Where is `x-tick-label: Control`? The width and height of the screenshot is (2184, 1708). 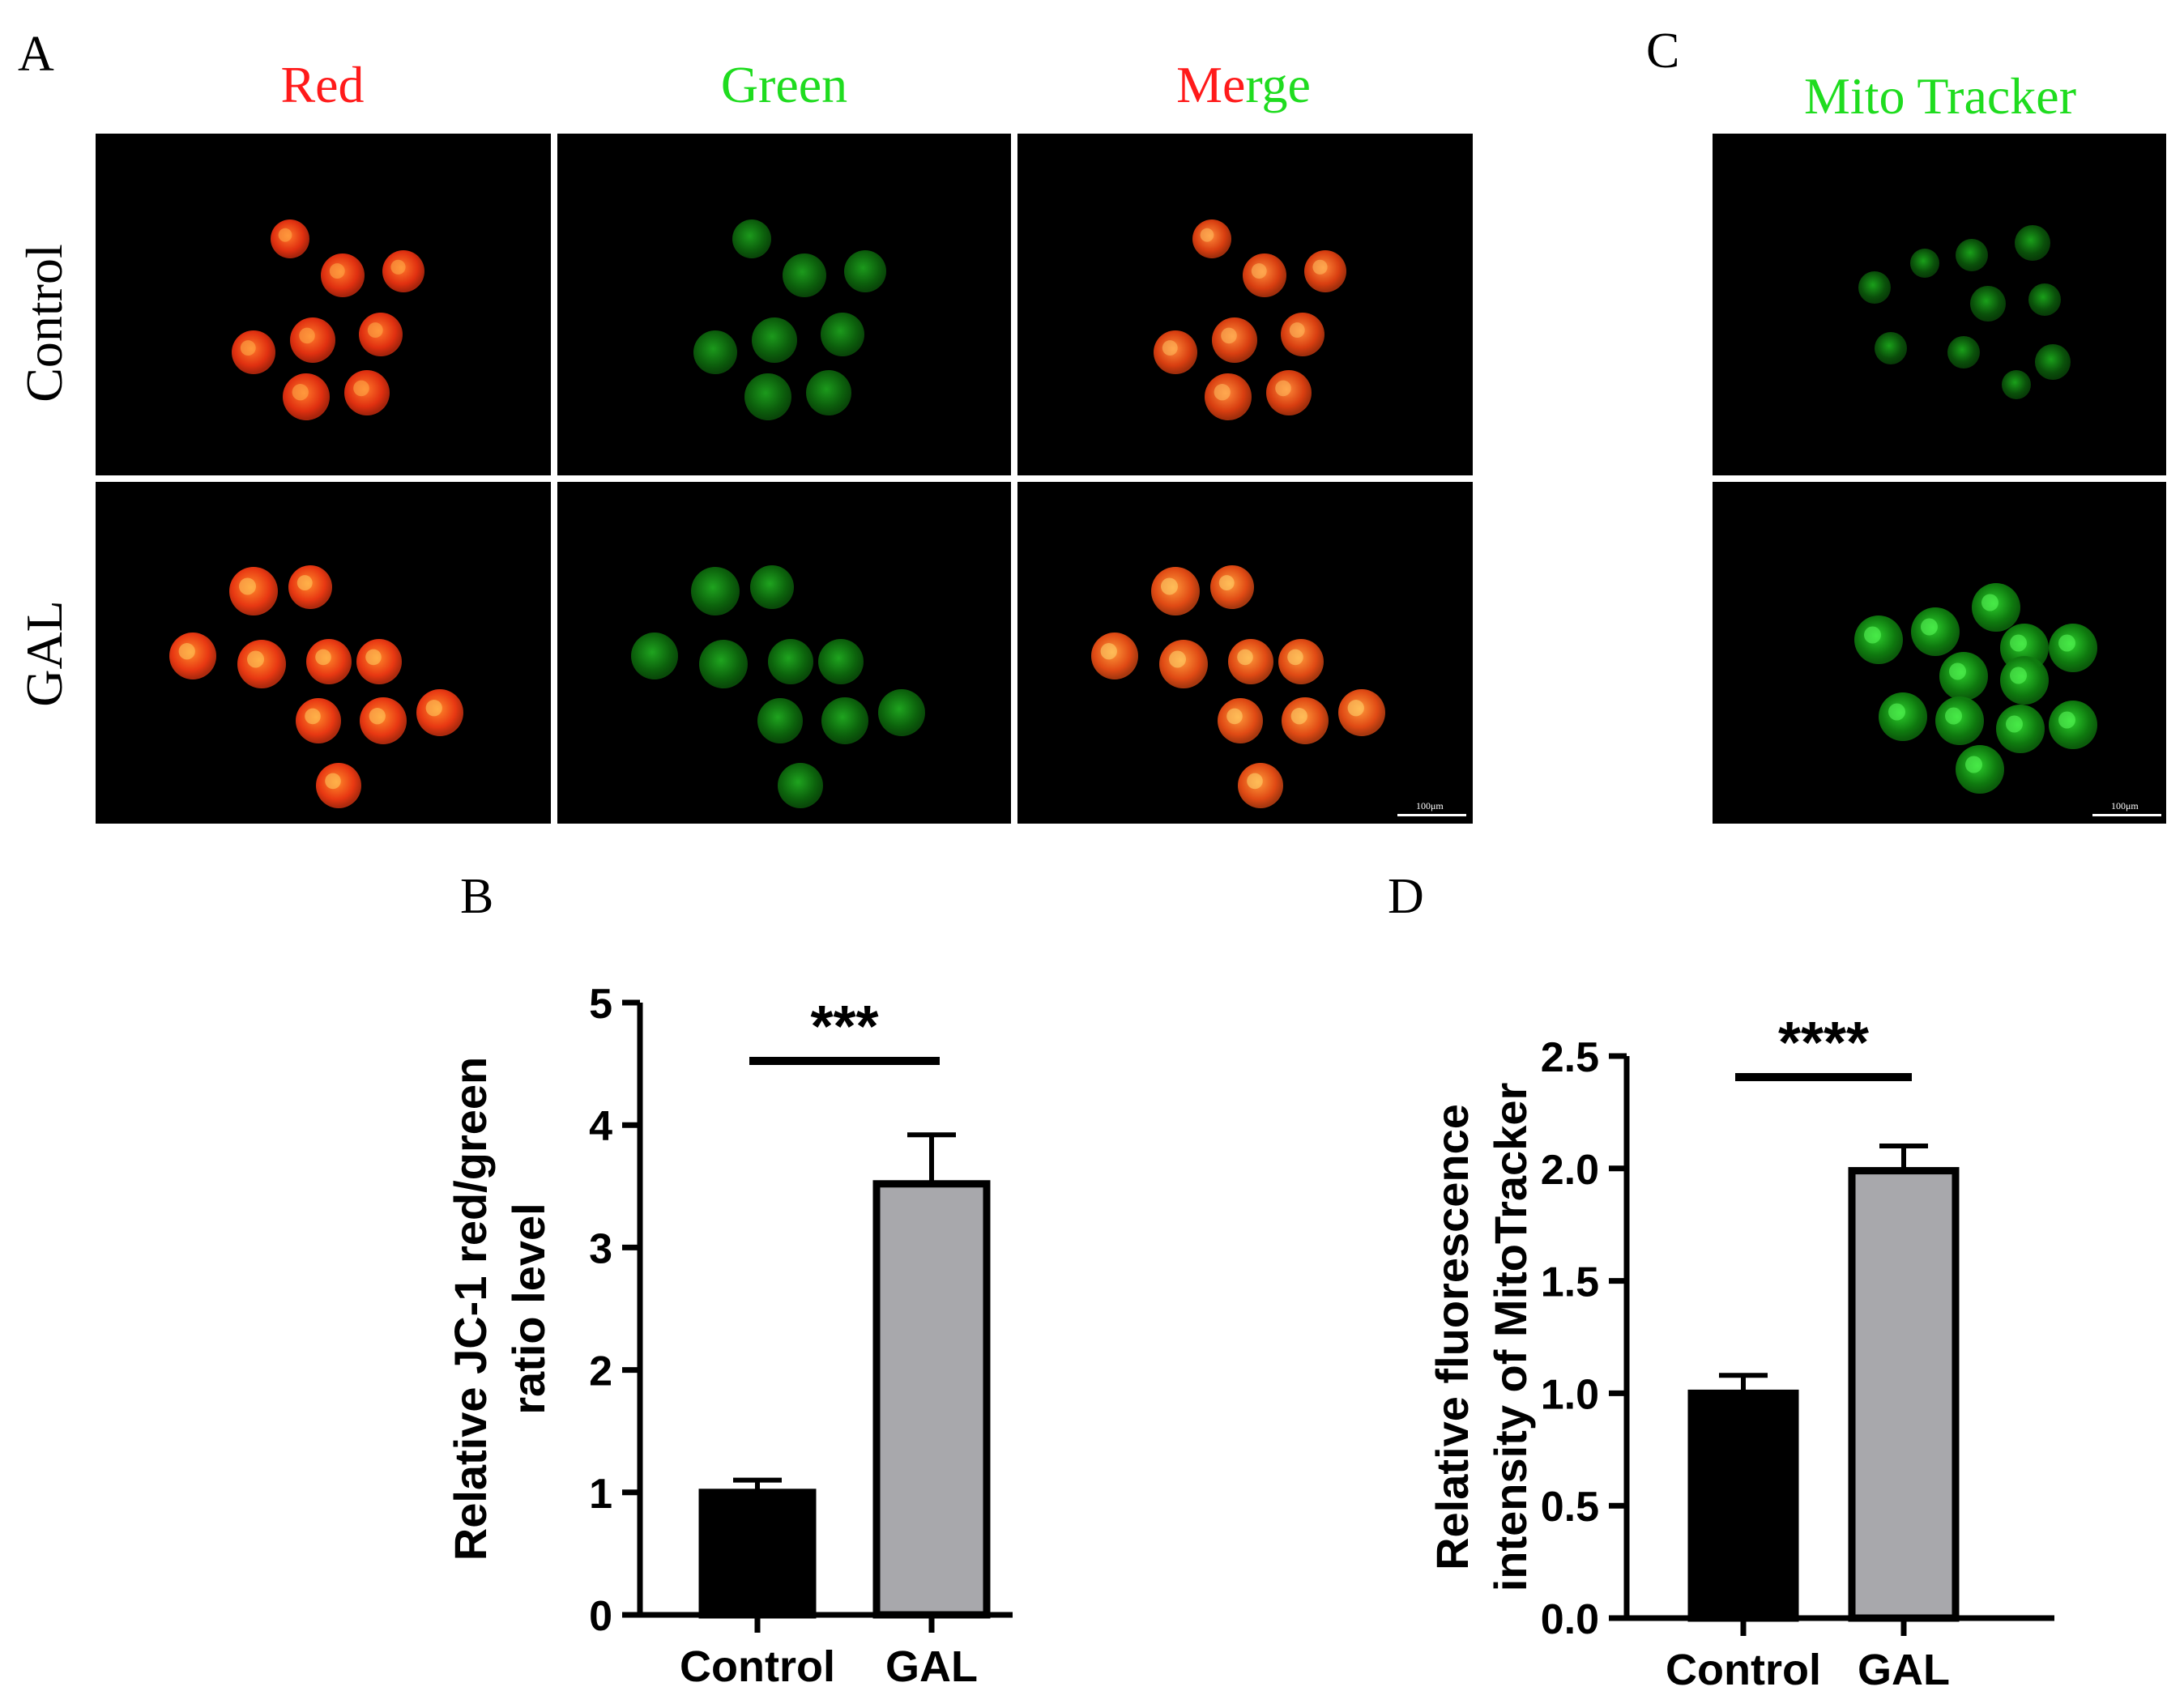 x-tick-label: Control is located at coordinates (757, 1666).